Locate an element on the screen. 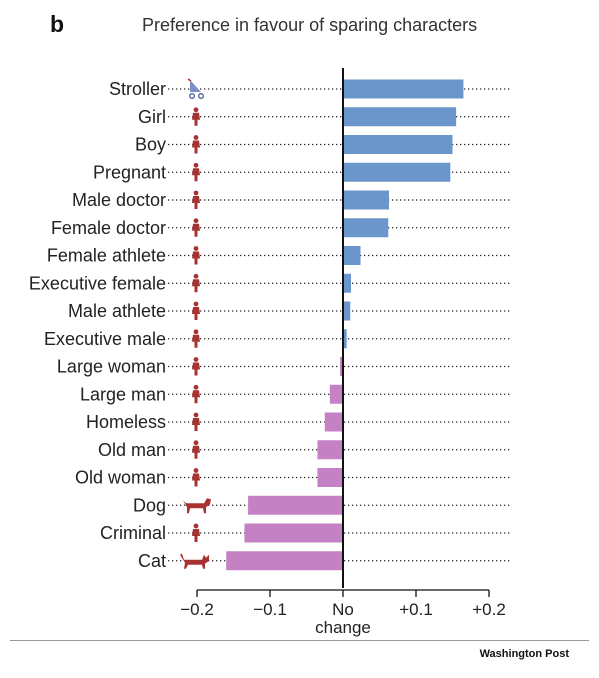 The image size is (599, 678). stroller-icon is located at coordinates (195, 88).